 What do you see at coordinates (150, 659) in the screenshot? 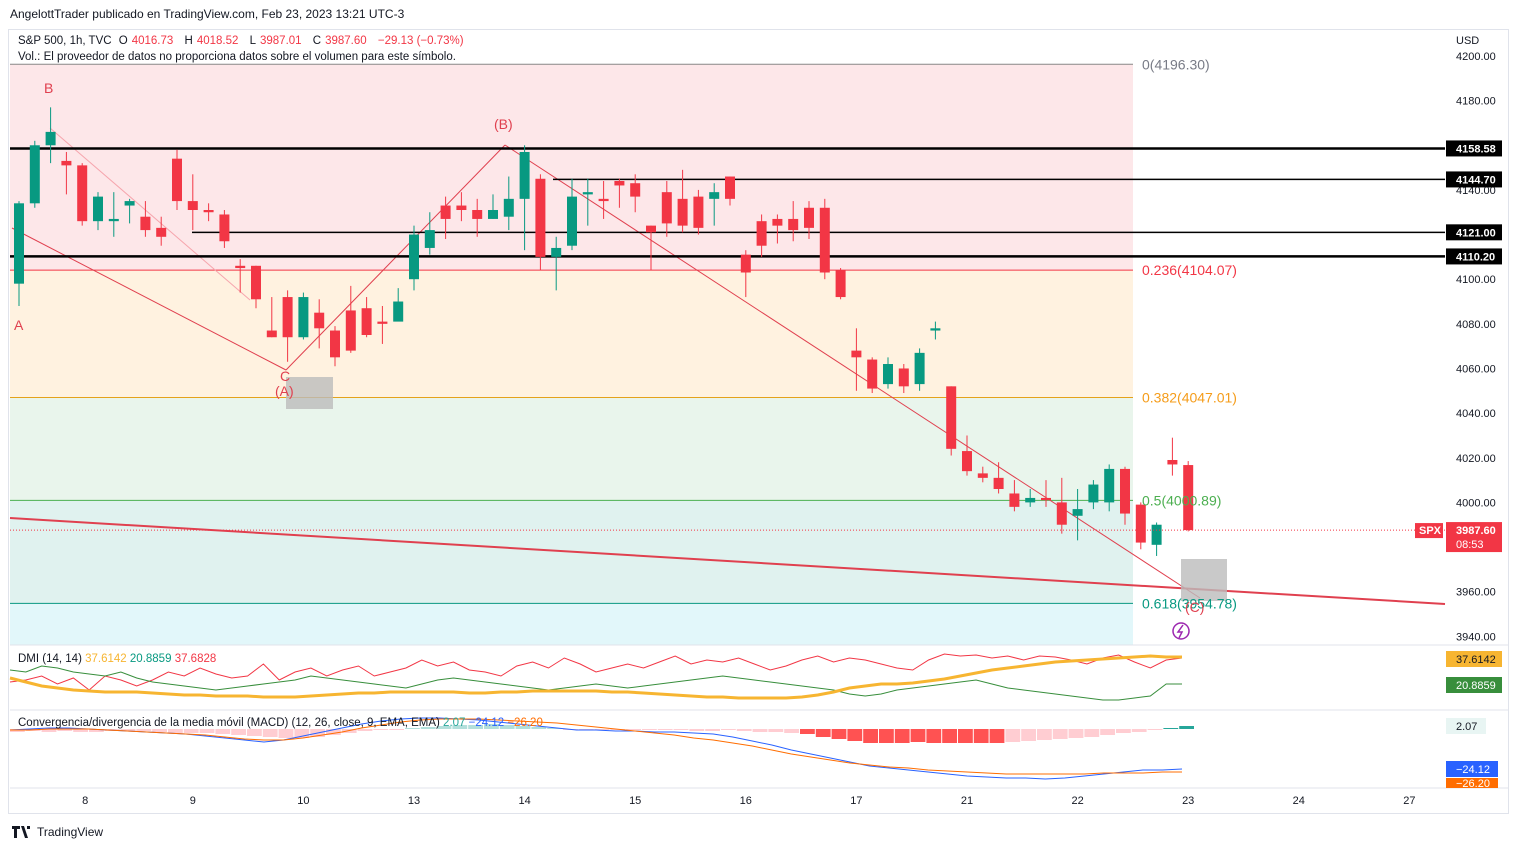
I see `dmi-value-2: 20.8859` at bounding box center [150, 659].